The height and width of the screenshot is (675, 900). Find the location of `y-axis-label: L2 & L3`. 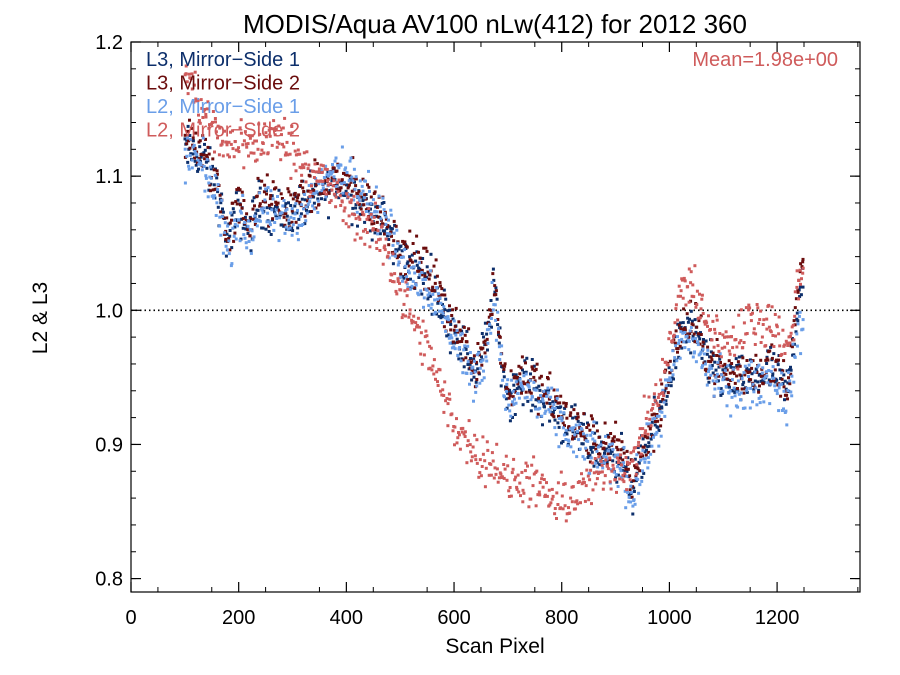

y-axis-label: L2 & L3 is located at coordinates (40, 318).